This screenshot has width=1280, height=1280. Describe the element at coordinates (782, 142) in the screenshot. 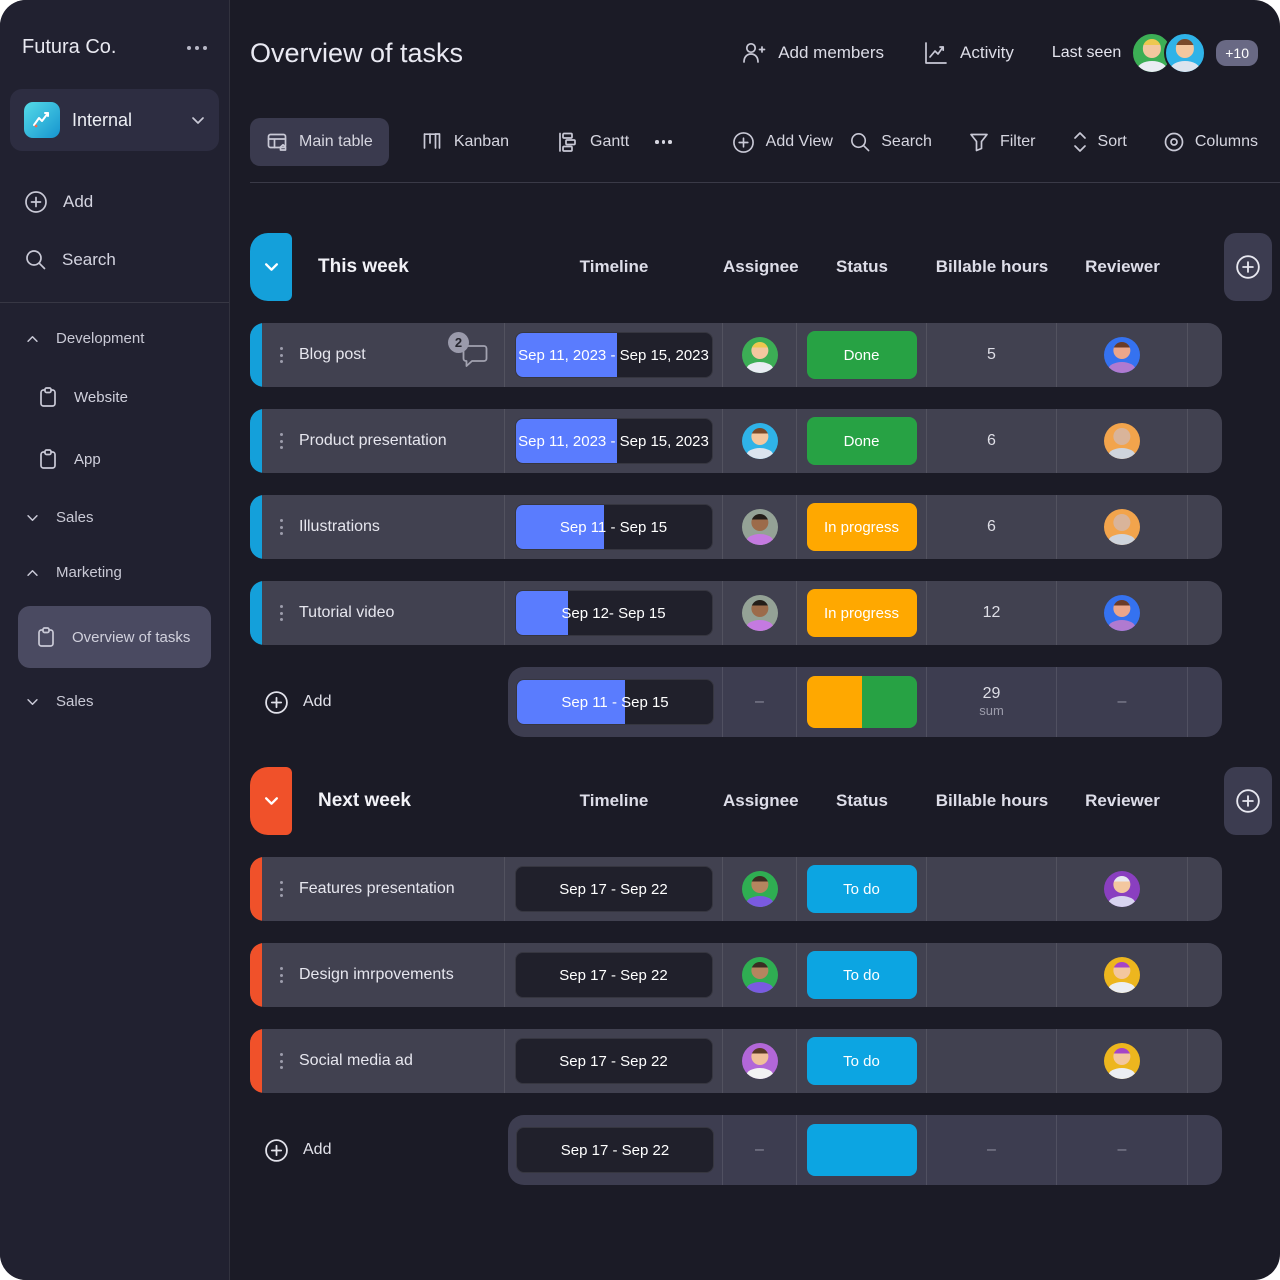

I see `add-view-button: Add View` at that location.